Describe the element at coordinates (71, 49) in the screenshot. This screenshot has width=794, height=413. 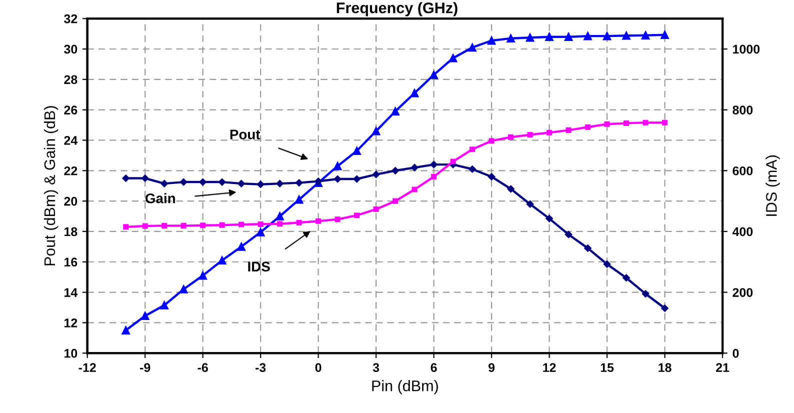
I see `y-tick-label: 30` at that location.